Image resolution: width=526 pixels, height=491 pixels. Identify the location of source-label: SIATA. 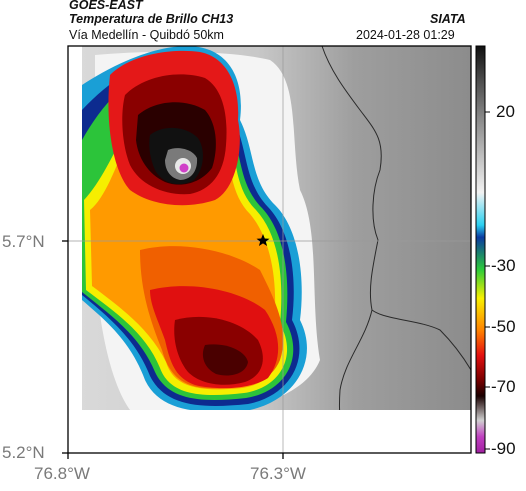
(448, 19).